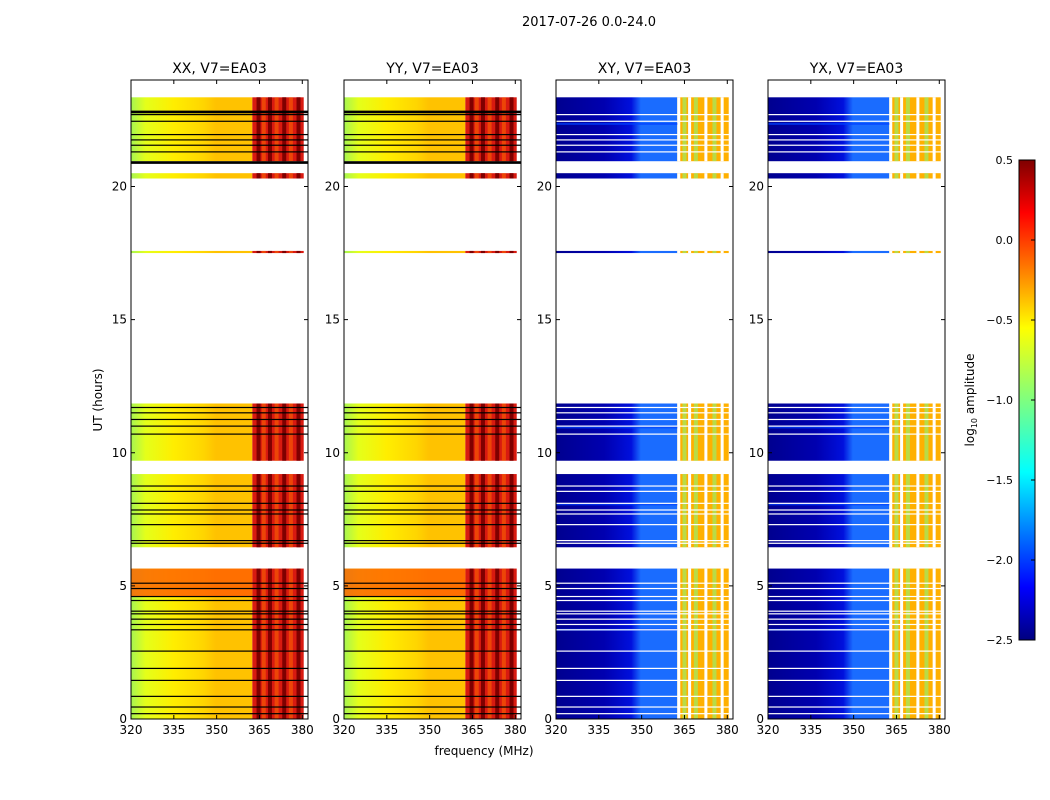 The width and height of the screenshot is (1050, 800). What do you see at coordinates (756, 320) in the screenshot?
I see `y-tick-label: 15` at bounding box center [756, 320].